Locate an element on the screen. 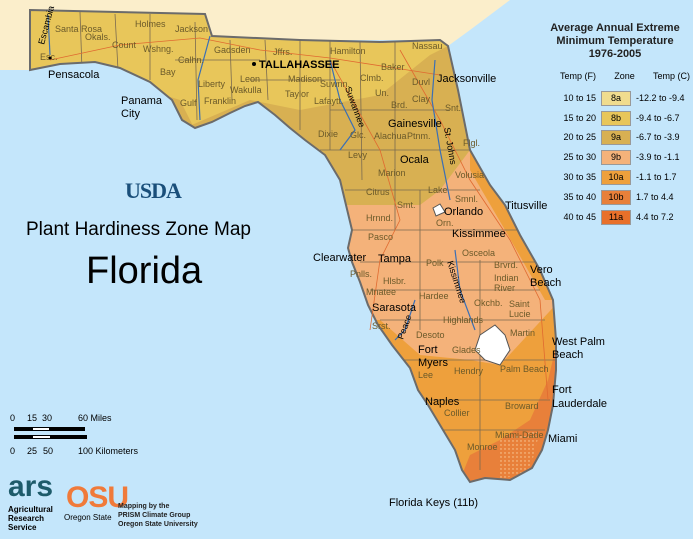 The height and width of the screenshot is (539, 693). county-label: Liberty is located at coordinates (212, 84).